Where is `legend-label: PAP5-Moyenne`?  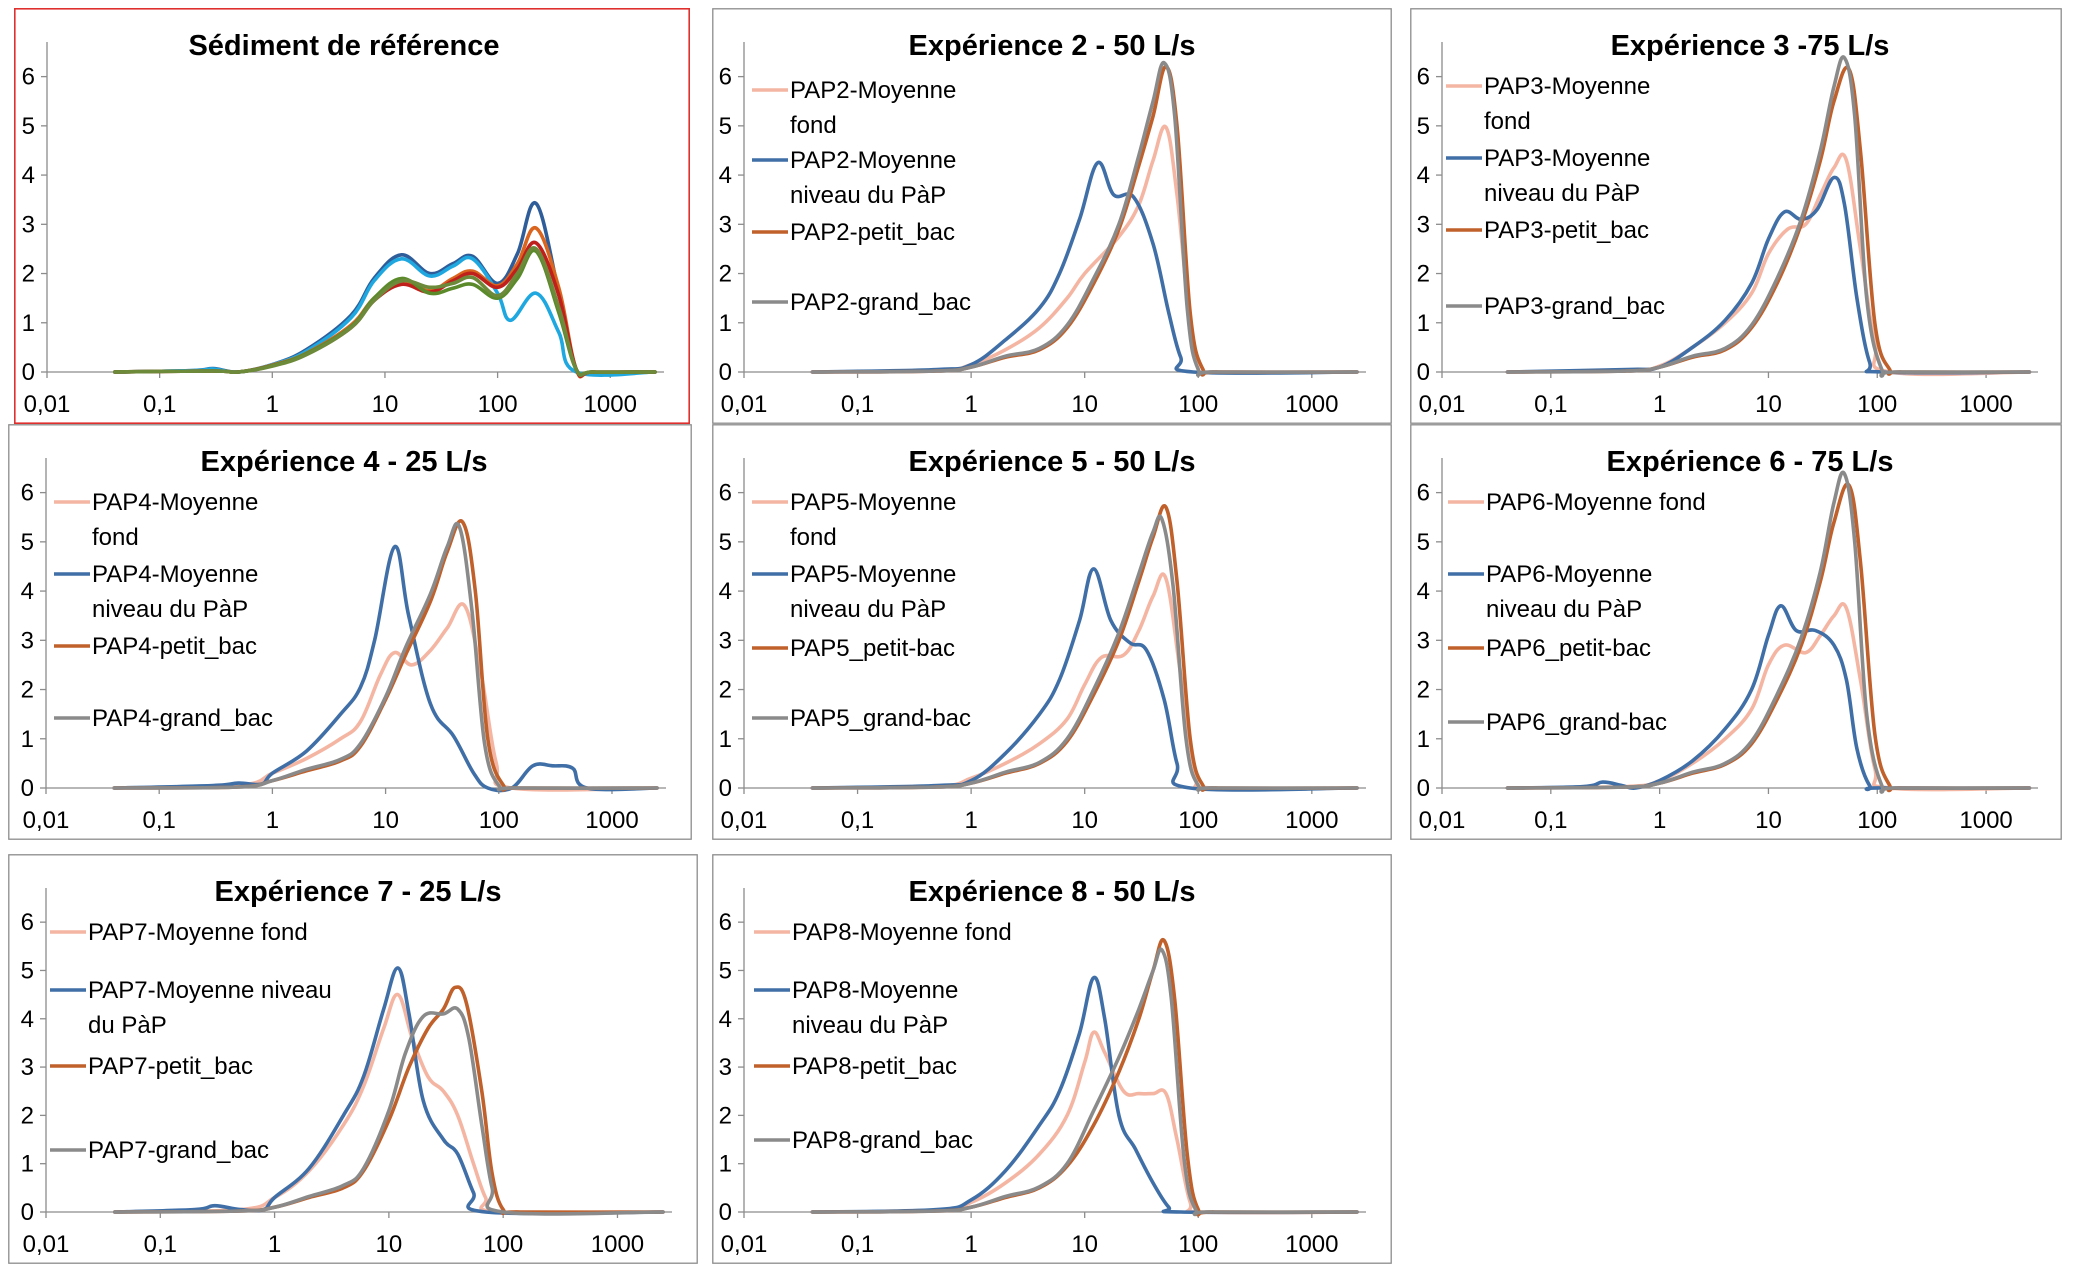
legend-label: PAP5-Moyenne is located at coordinates (873, 574).